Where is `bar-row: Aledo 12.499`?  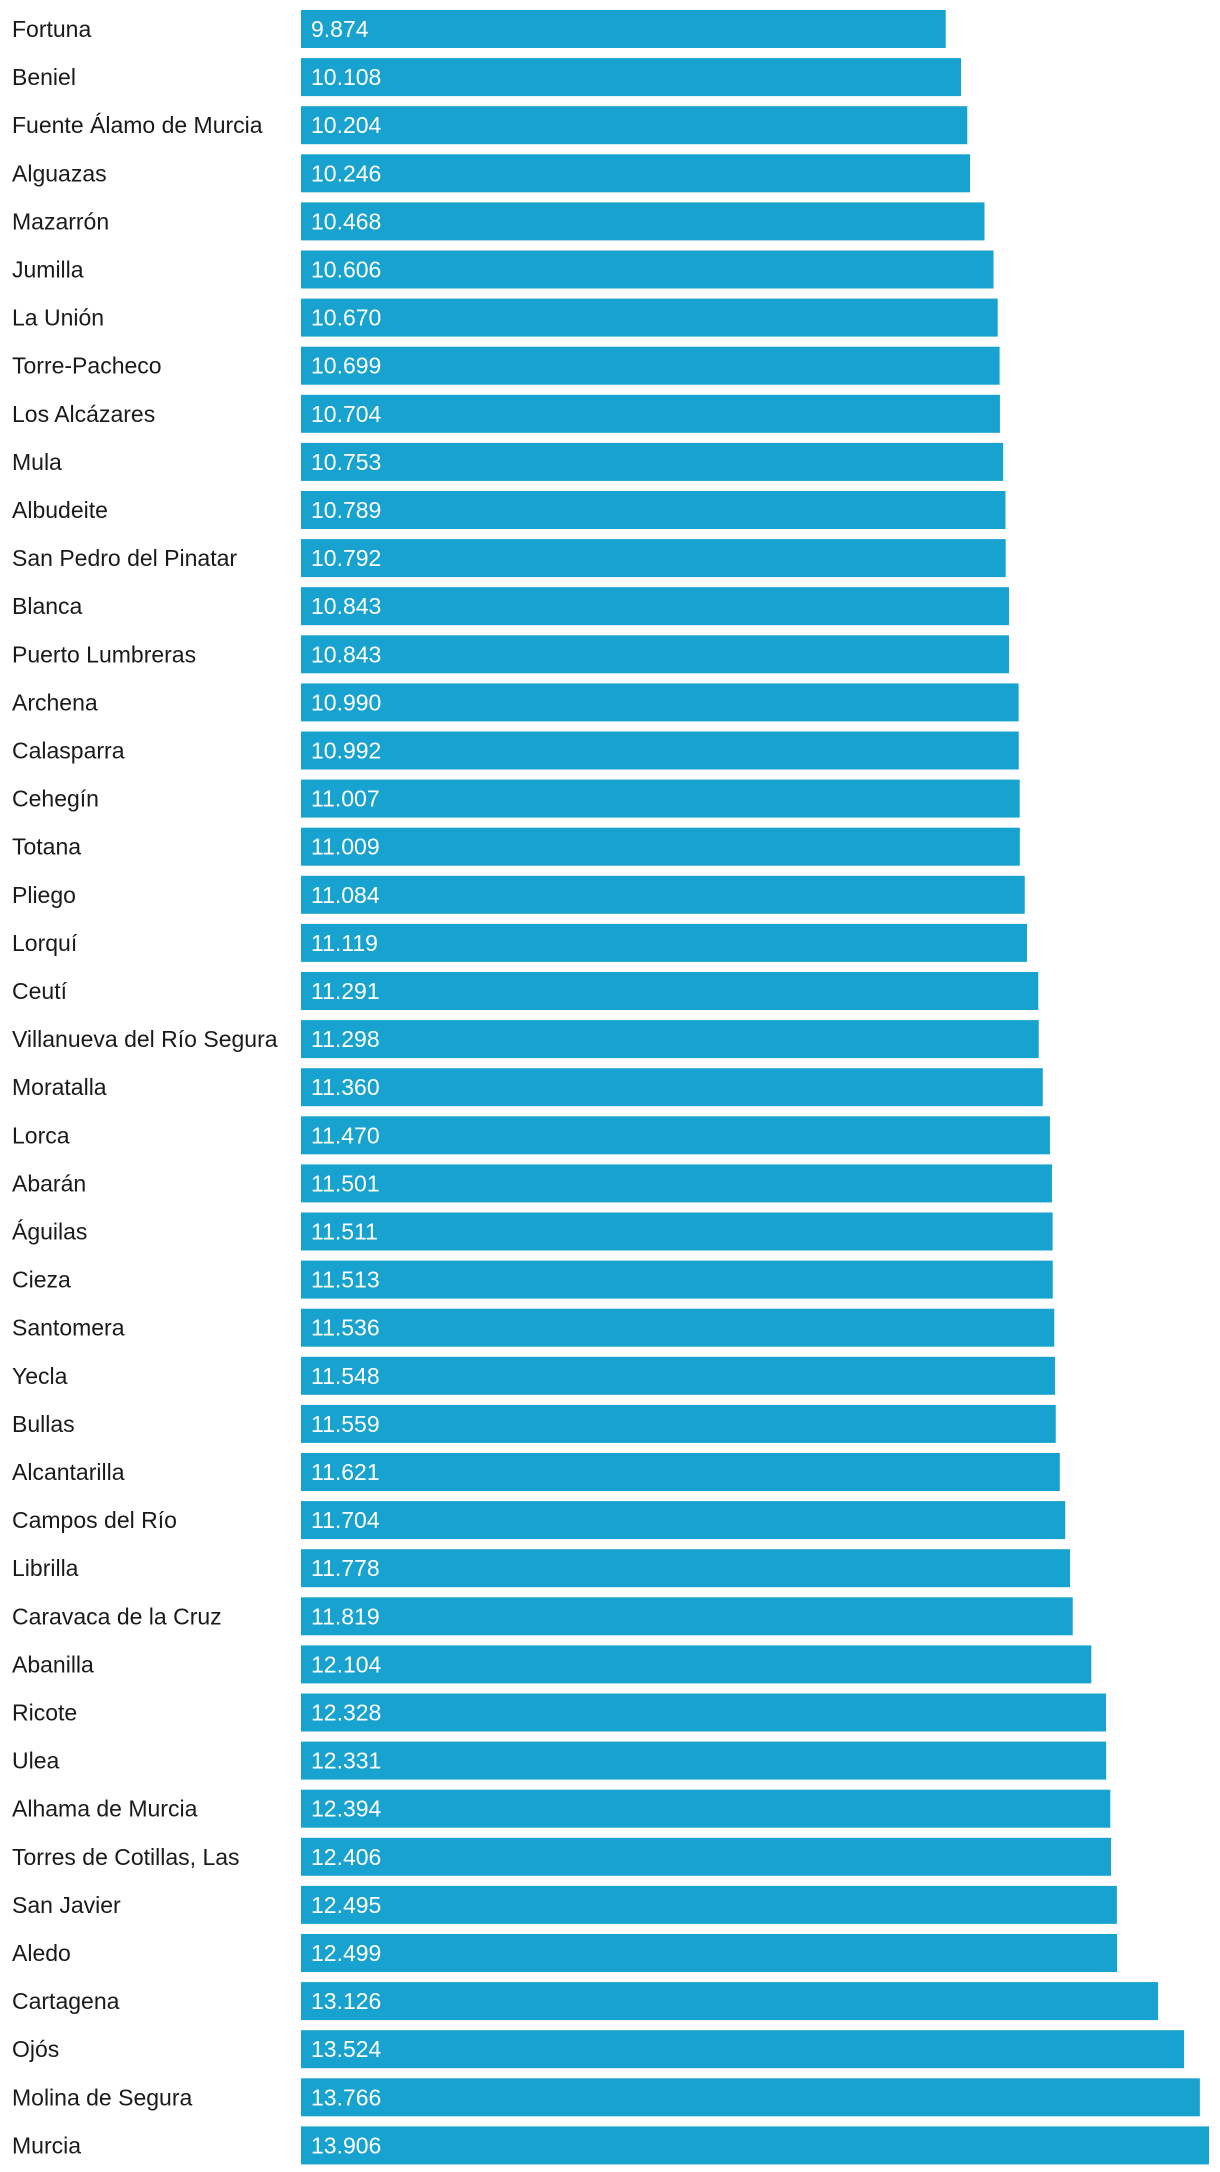 bar-row: Aledo 12.499 is located at coordinates (565, 1953).